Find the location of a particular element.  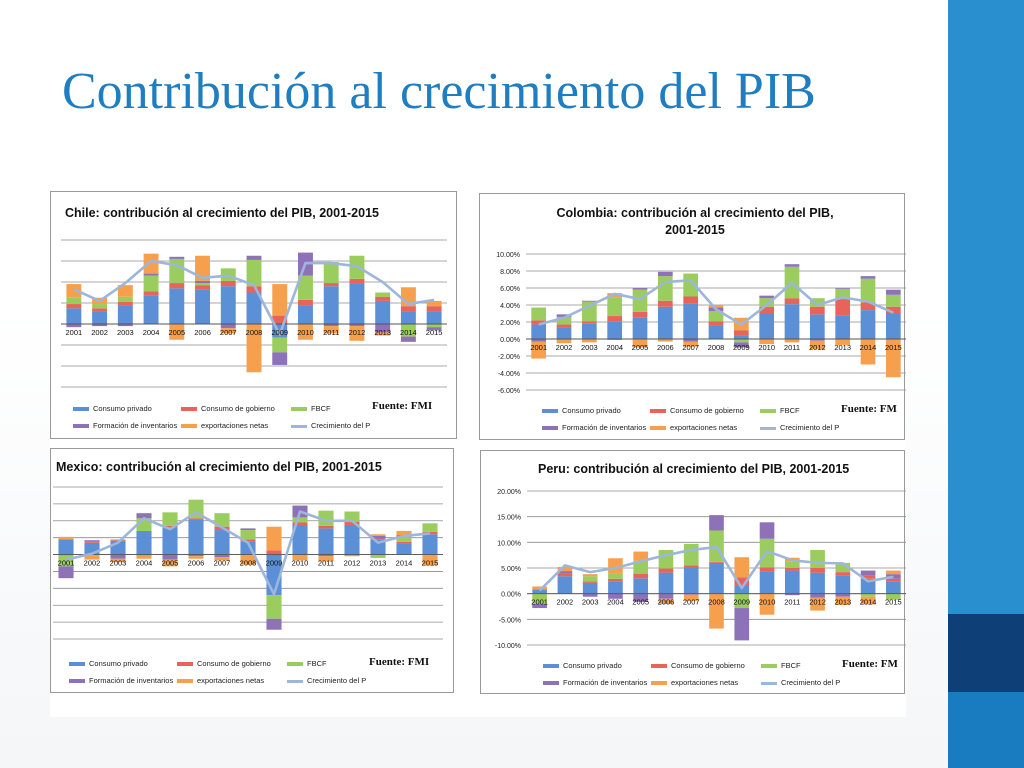

legend-item-exportaciones: exportaciones netas is located at coordinates (693, 427).